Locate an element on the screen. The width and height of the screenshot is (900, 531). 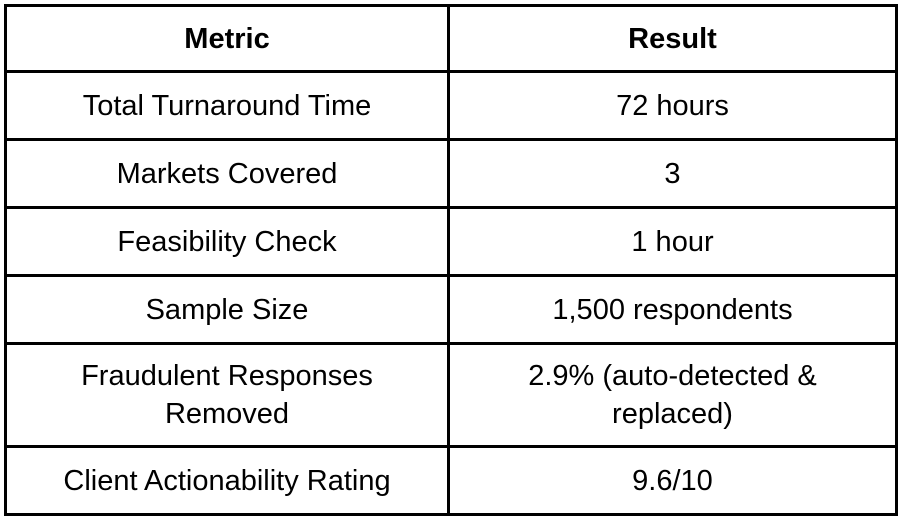
result-cell: 3 is located at coordinates (672, 173).